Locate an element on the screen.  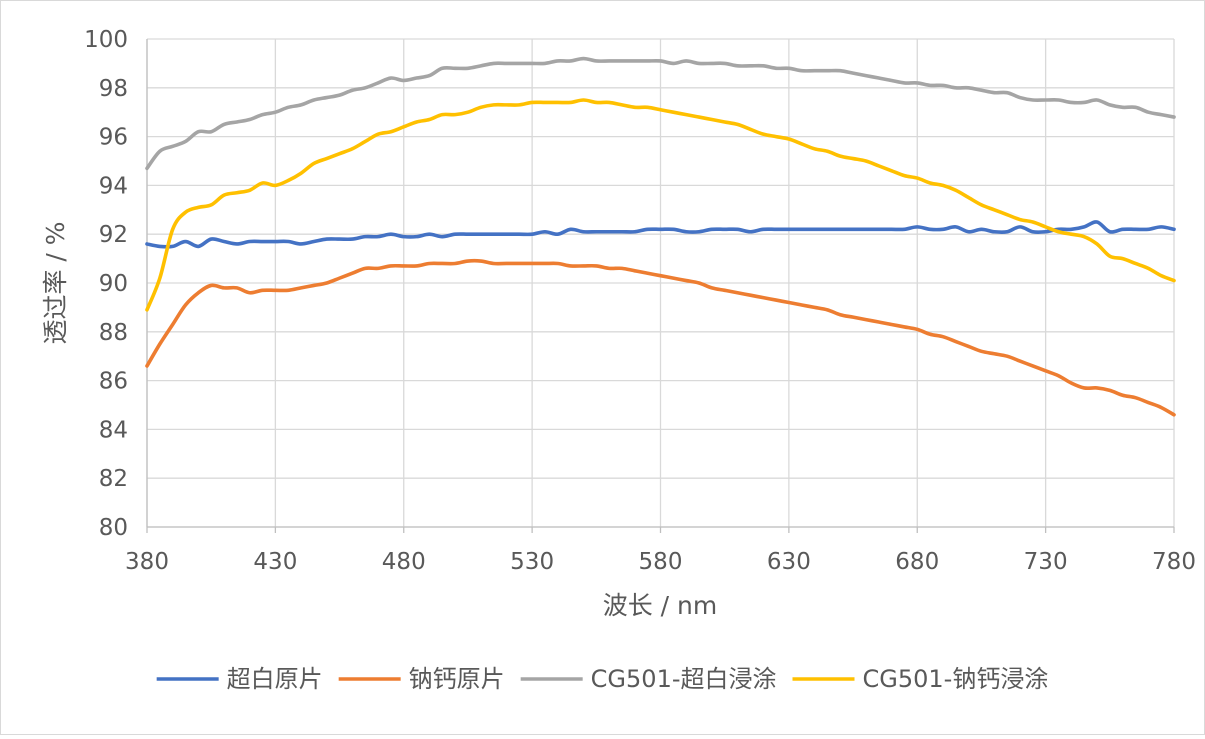
y-axis-title: 透过率 / % is located at coordinates (55, 282).